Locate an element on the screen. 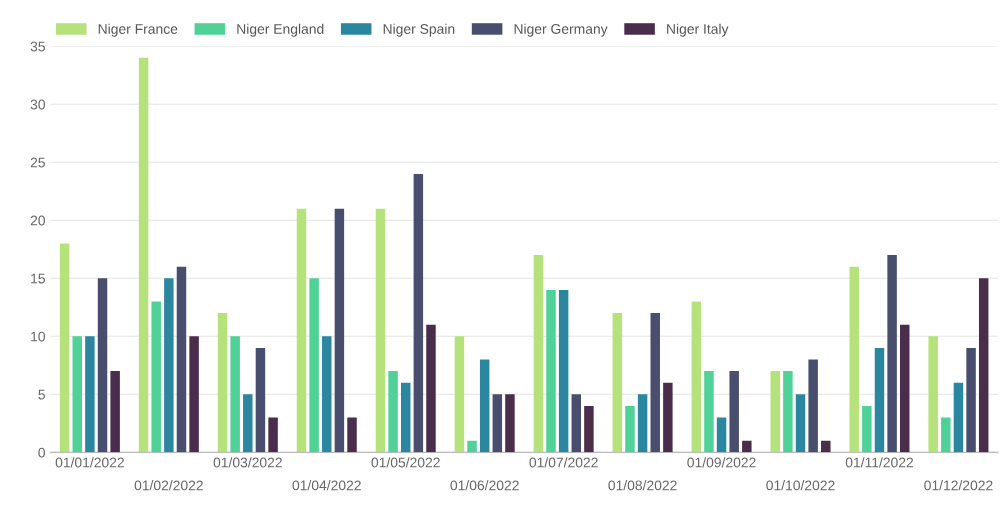 The image size is (1008, 514). y-tick-label: 0 is located at coordinates (41, 452).